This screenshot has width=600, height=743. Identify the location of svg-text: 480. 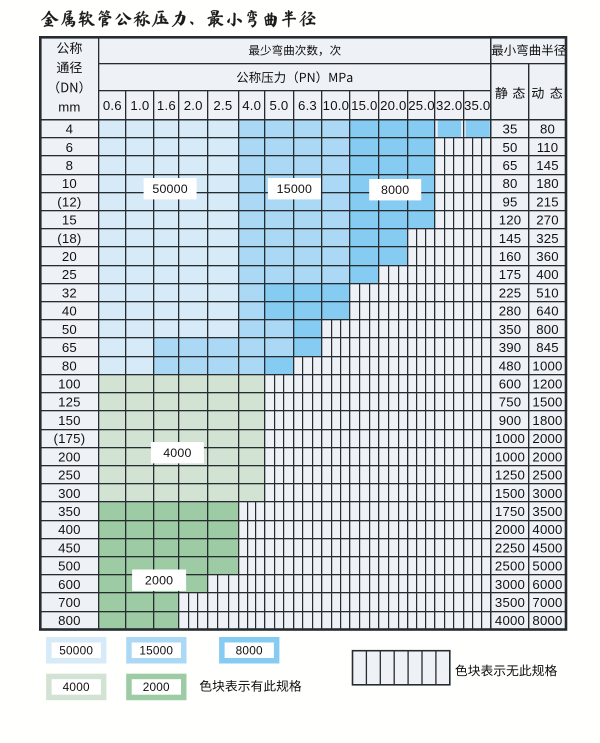
(510, 365).